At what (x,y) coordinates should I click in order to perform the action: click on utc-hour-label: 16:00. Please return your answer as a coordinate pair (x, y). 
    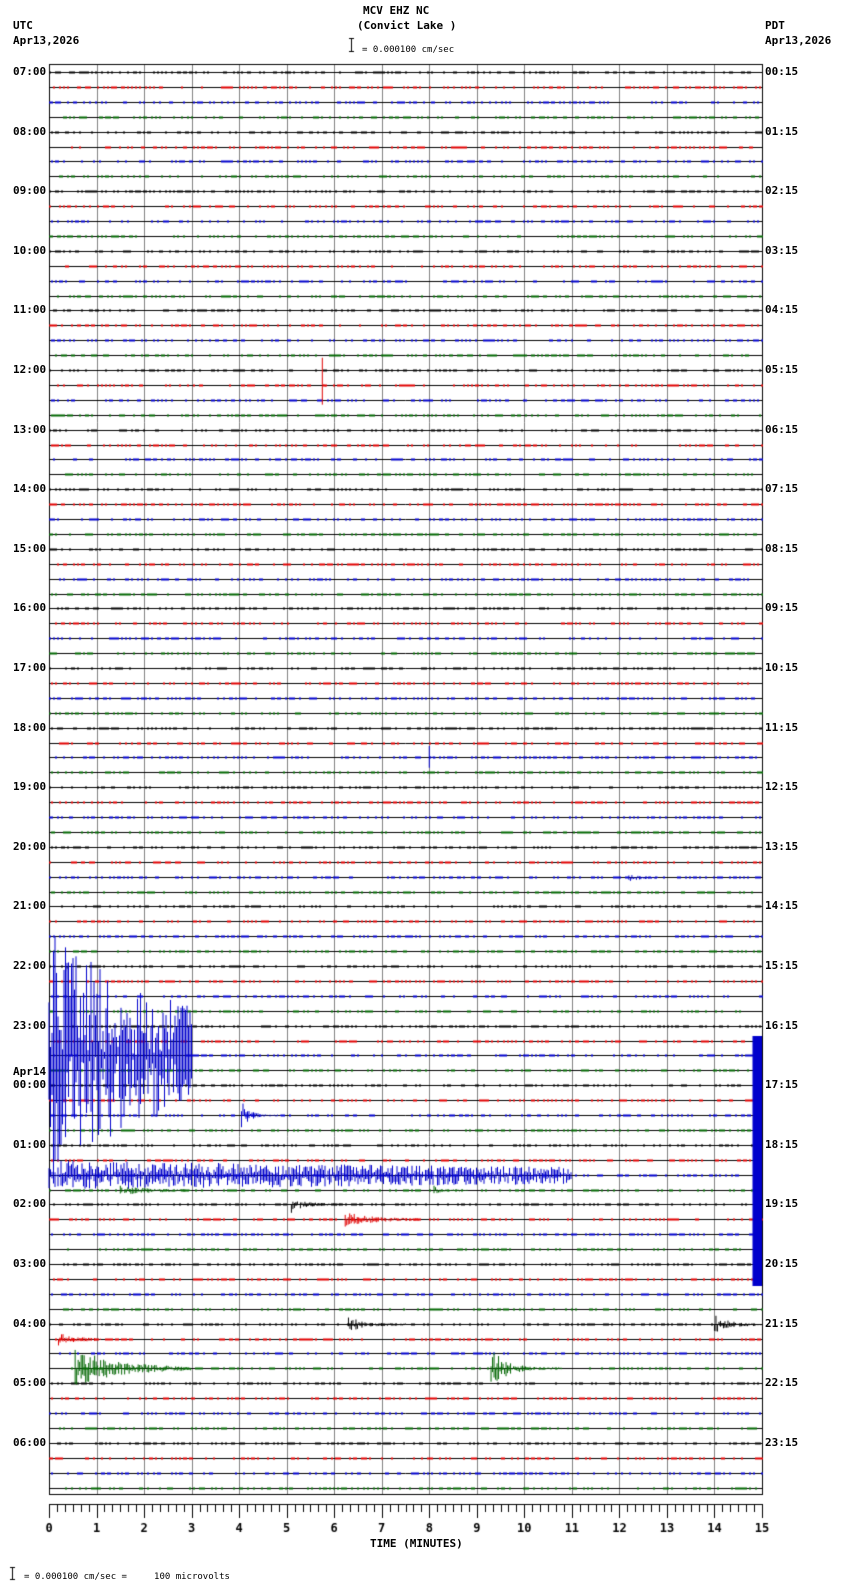
    Looking at the image, I should click on (30, 607).